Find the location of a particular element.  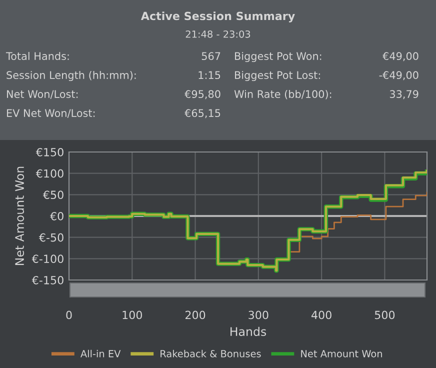

text: EV Net Won/Lost: is located at coordinates (51, 113).